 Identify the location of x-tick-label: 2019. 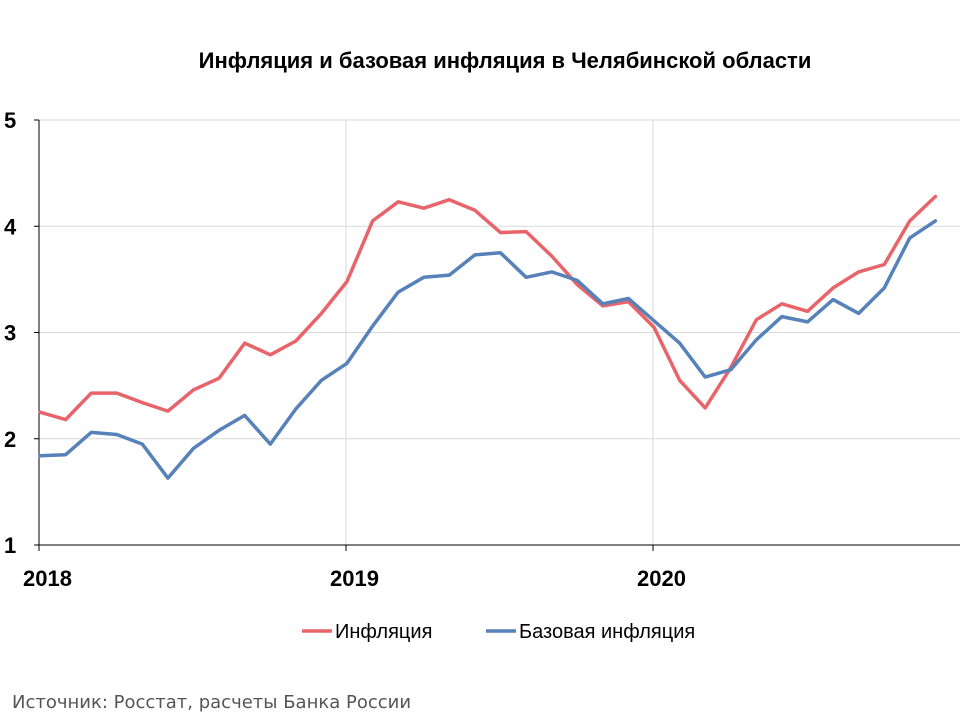
(354, 578).